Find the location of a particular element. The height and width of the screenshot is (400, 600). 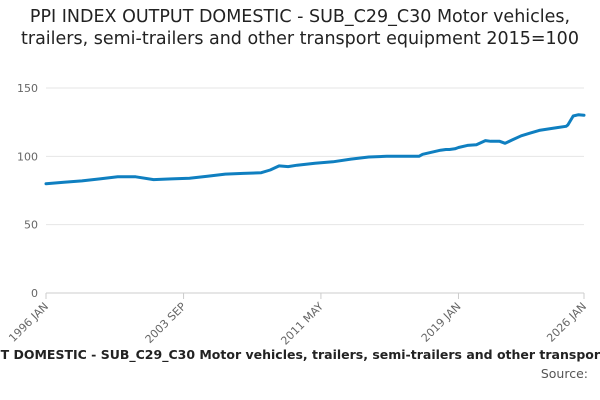

source-label: Source: is located at coordinates (564, 373).